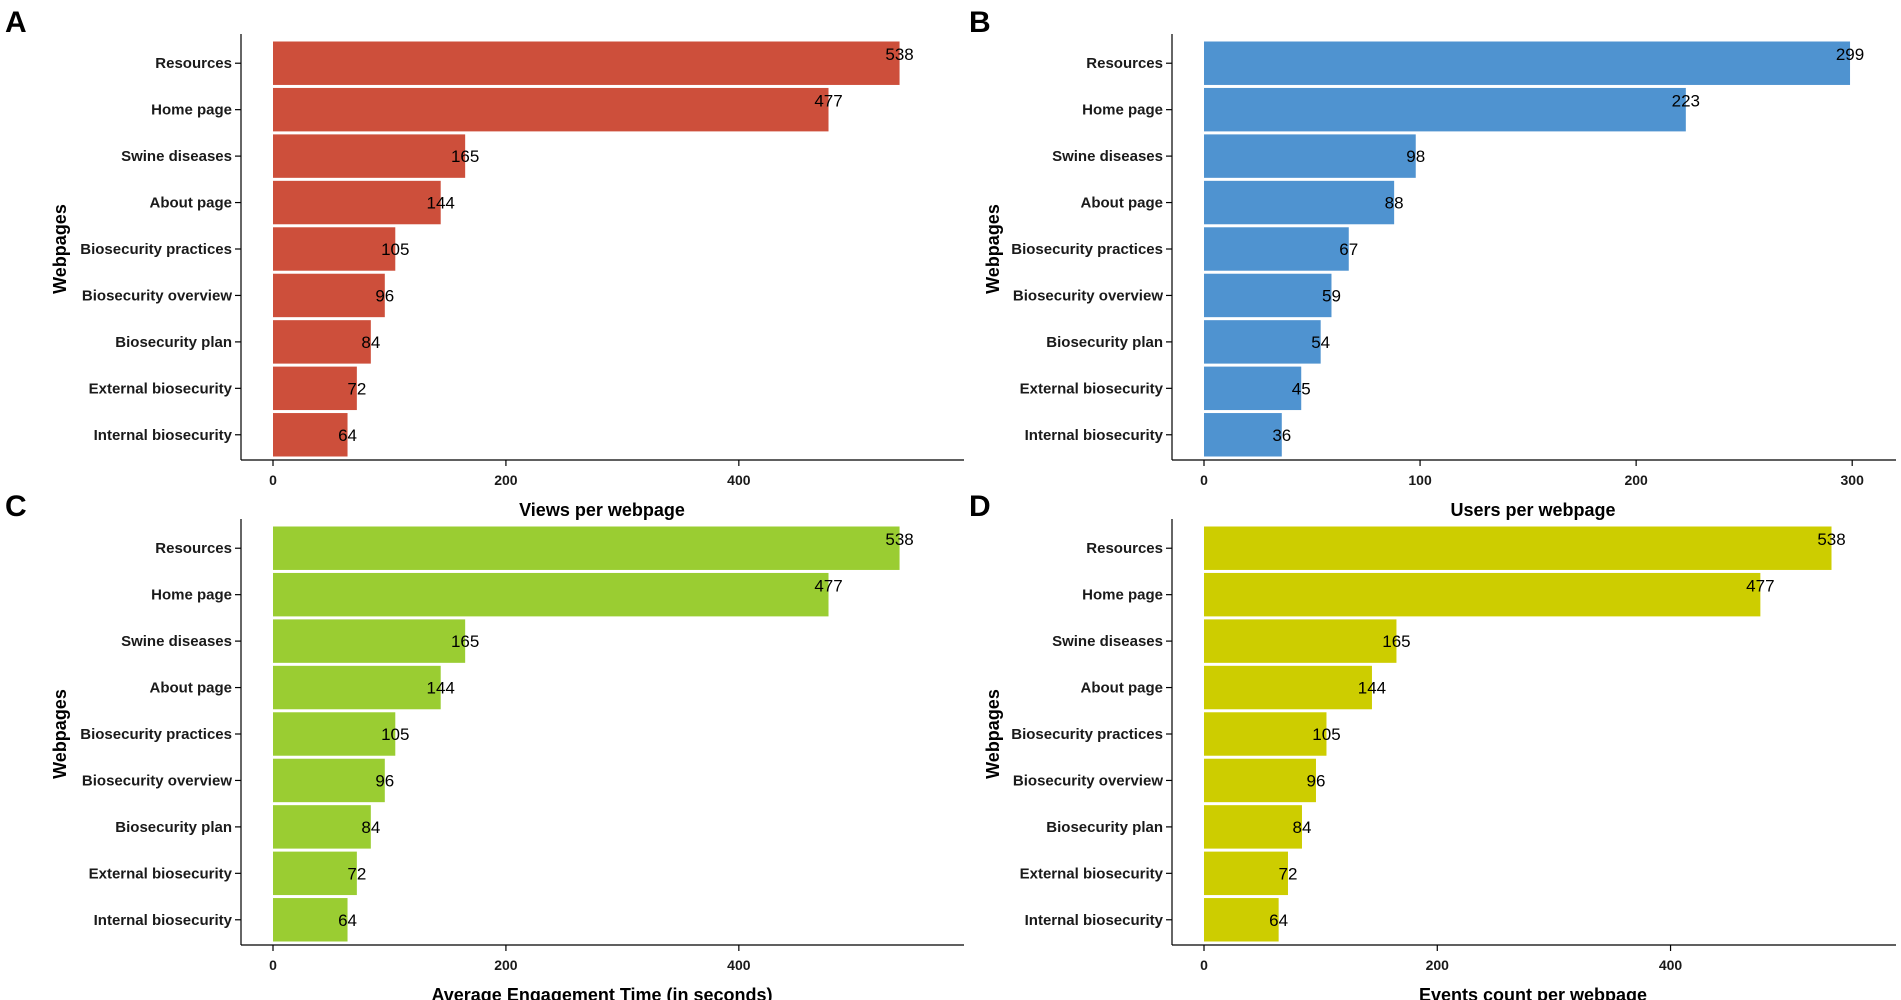  Describe the element at coordinates (16, 22) in the screenshot. I see `panel-label: A` at that location.